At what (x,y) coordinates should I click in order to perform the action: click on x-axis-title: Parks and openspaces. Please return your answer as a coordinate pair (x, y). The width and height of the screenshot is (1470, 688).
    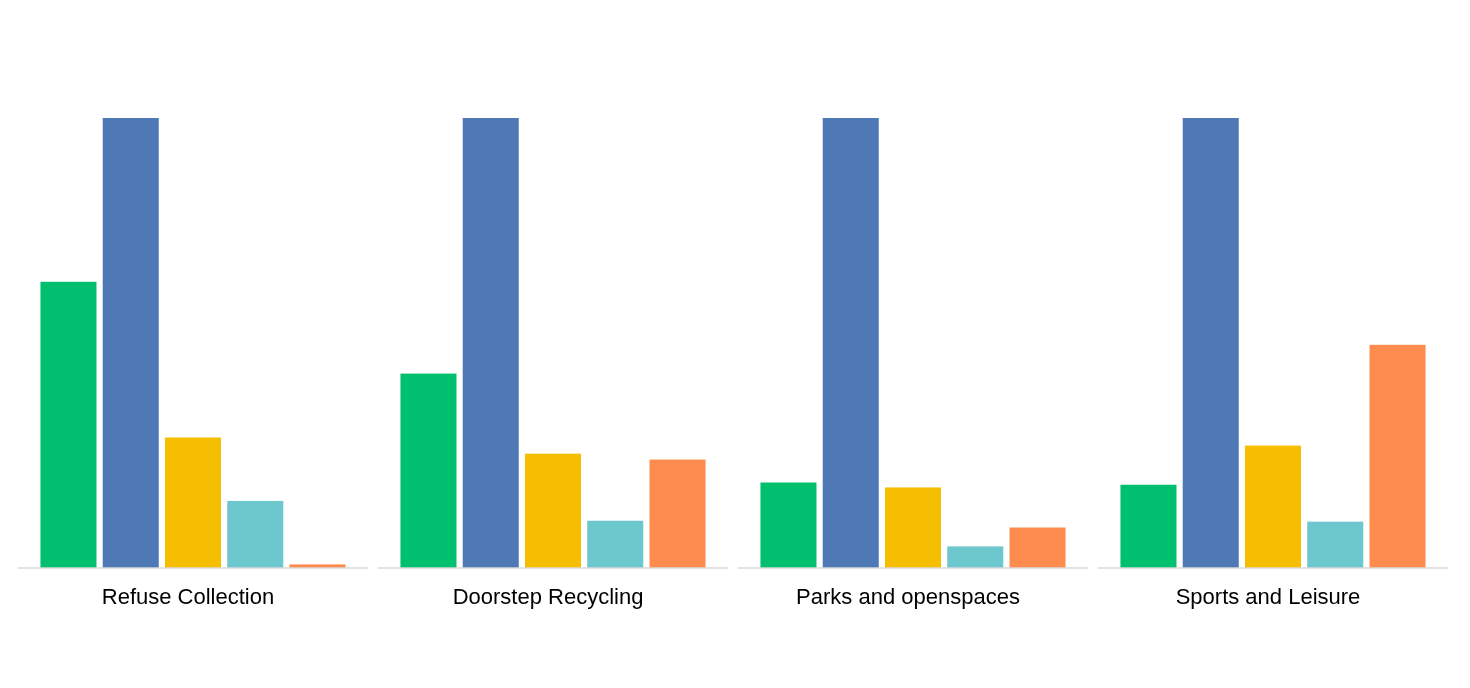
    Looking at the image, I should click on (908, 596).